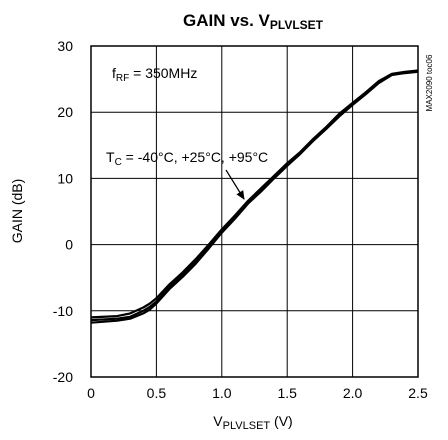  Describe the element at coordinates (154, 74) in the screenshot. I see `frf-annotation: fRF = 350MHz` at that location.